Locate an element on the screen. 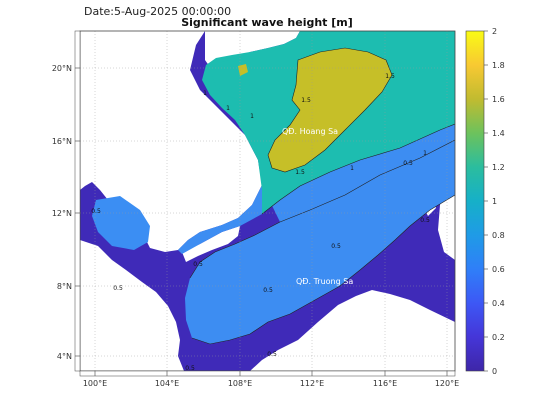  label-hoang-sa: QĐ. Hoang Sa is located at coordinates (310, 131).